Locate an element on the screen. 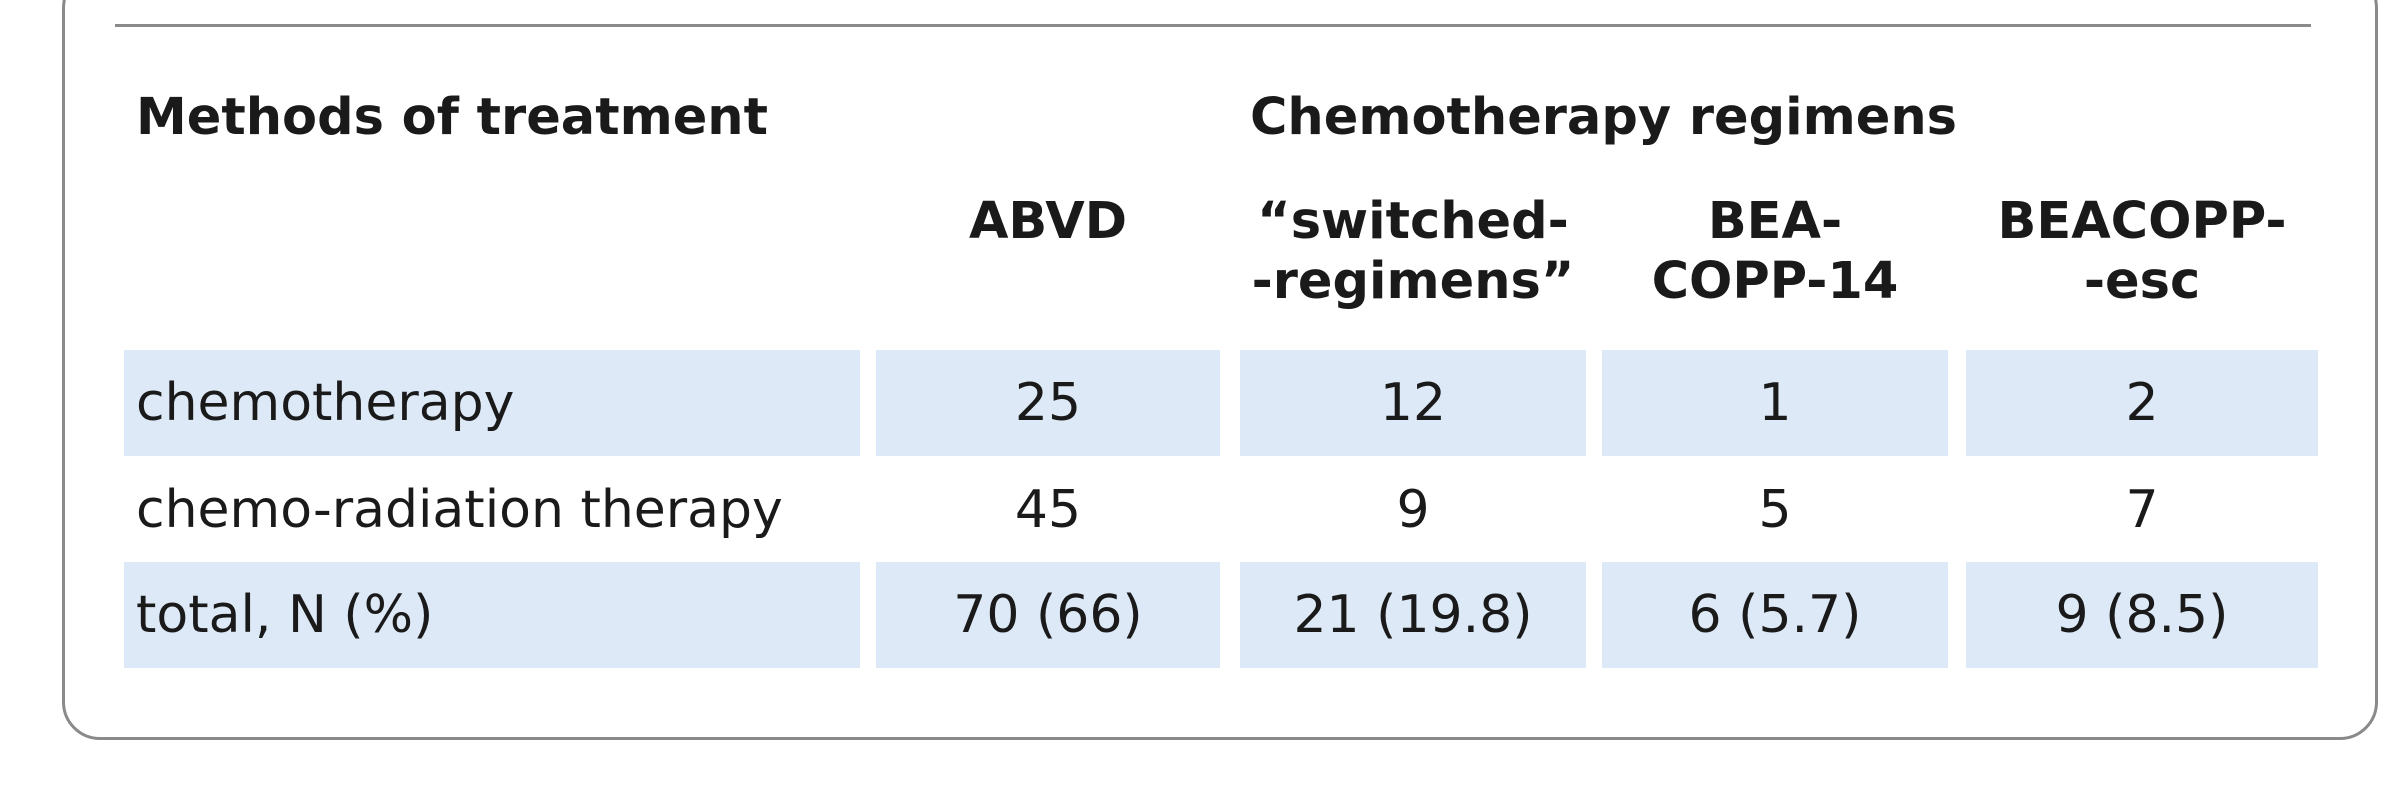 The height and width of the screenshot is (800, 2404). table-cell: 21 (19.8) is located at coordinates (1413, 615).